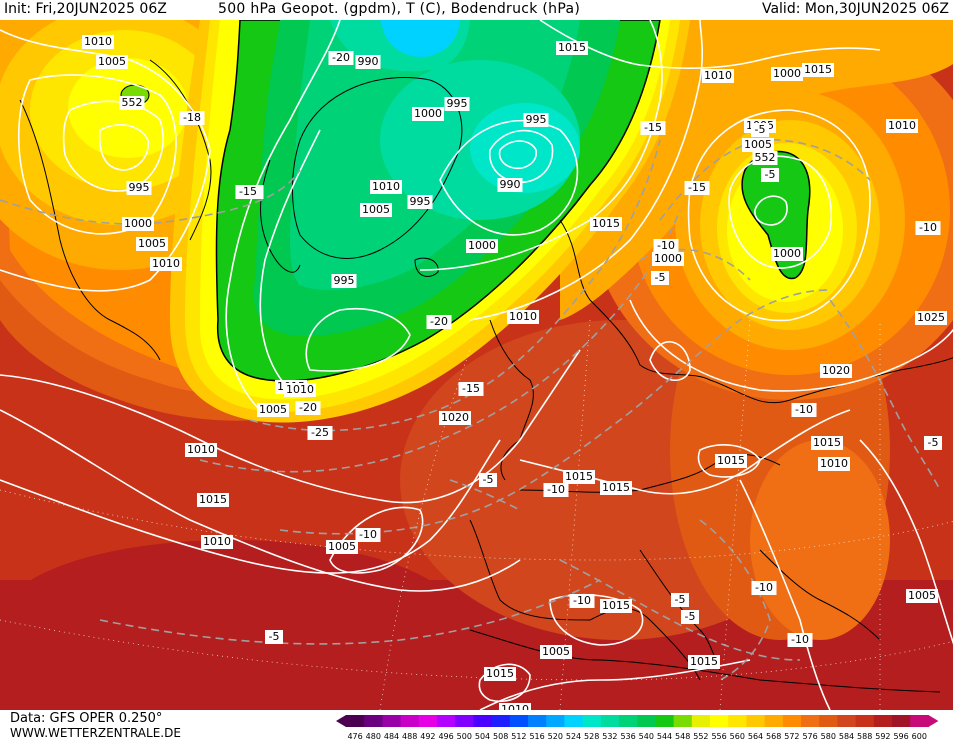 The height and width of the screenshot is (741, 959). I want to click on iberia-coast, so click(585, 600).